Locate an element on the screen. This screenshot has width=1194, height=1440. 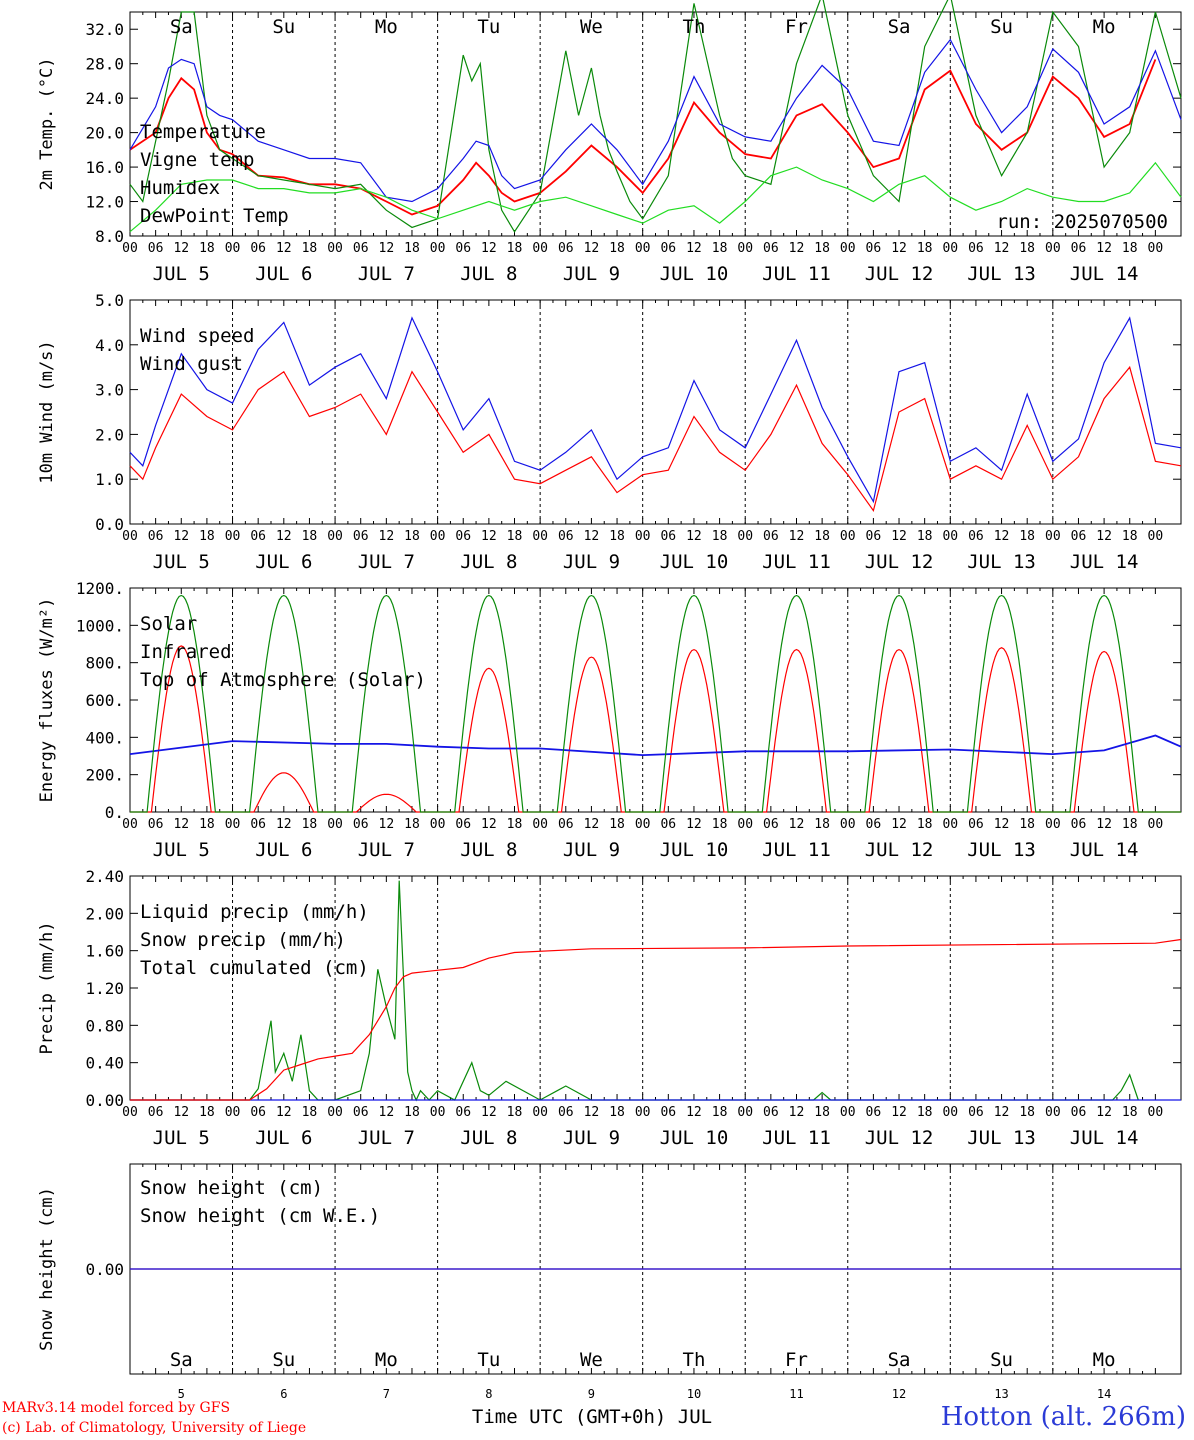
series-wind-speed is located at coordinates (655, 438).